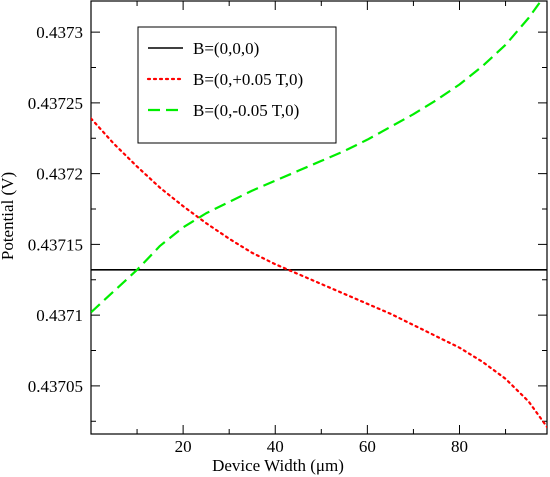 The height and width of the screenshot is (477, 550). What do you see at coordinates (246, 110) in the screenshot?
I see `legend-label-3: B=(0,-0.05 T,0)` at bounding box center [246, 110].